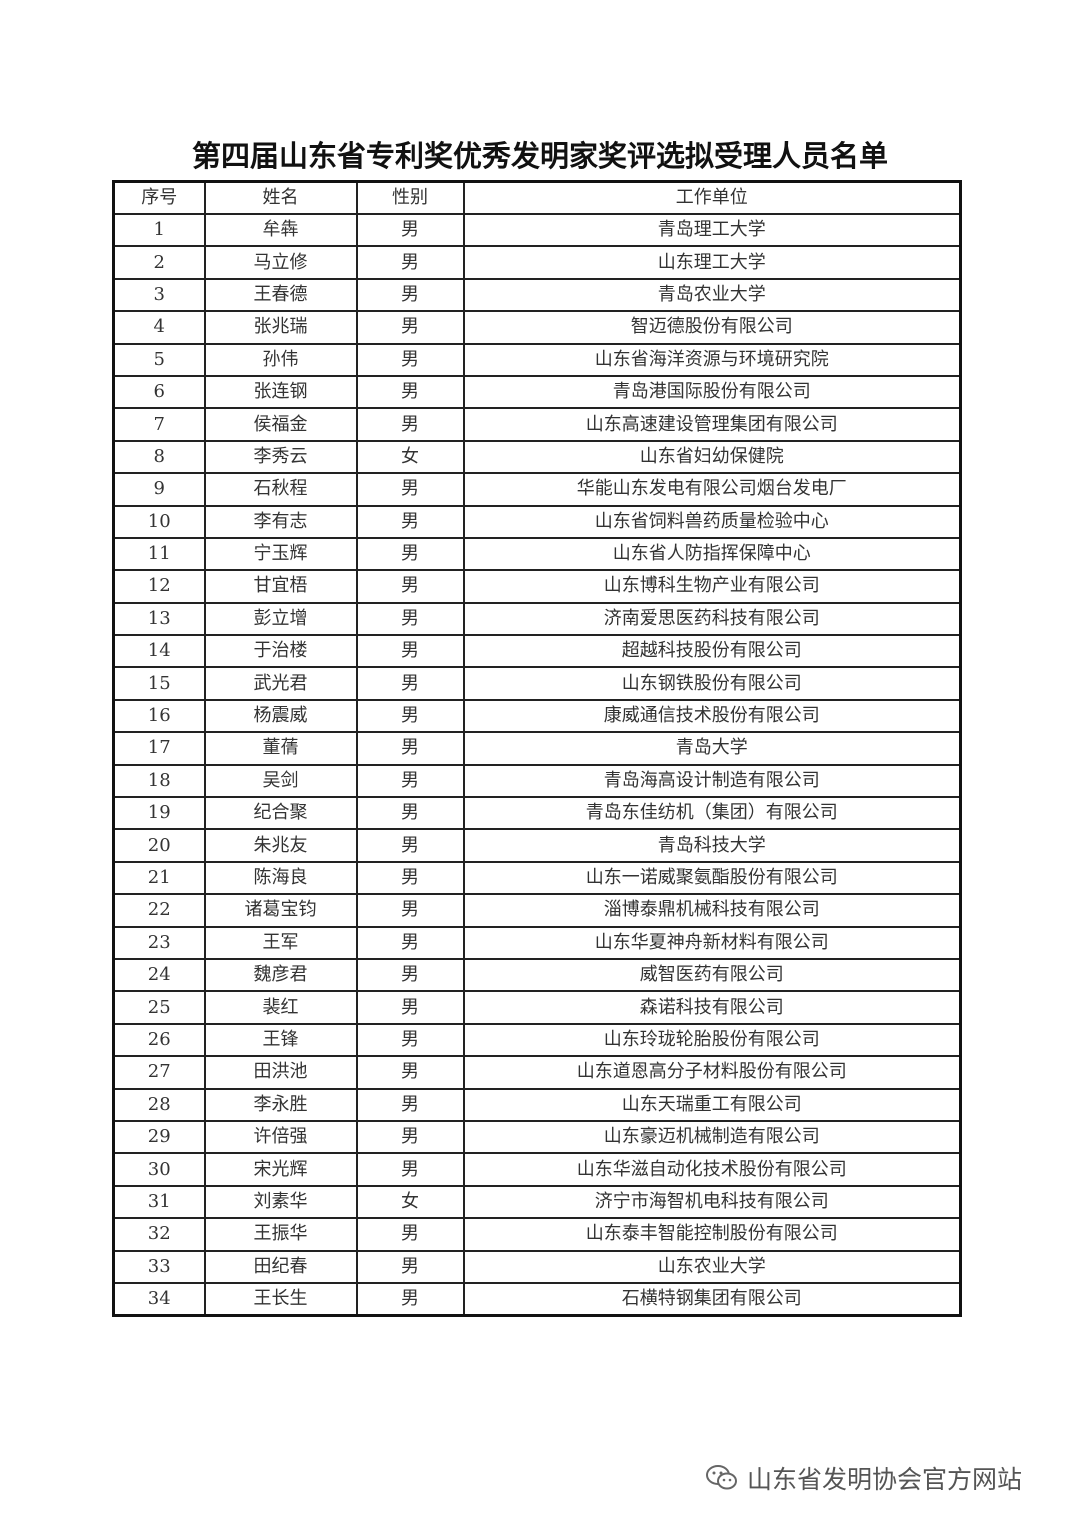 The image size is (1080, 1527). I want to click on table-row: 12 甘宜梧男山东博科生物产业有限公司, so click(537, 586).